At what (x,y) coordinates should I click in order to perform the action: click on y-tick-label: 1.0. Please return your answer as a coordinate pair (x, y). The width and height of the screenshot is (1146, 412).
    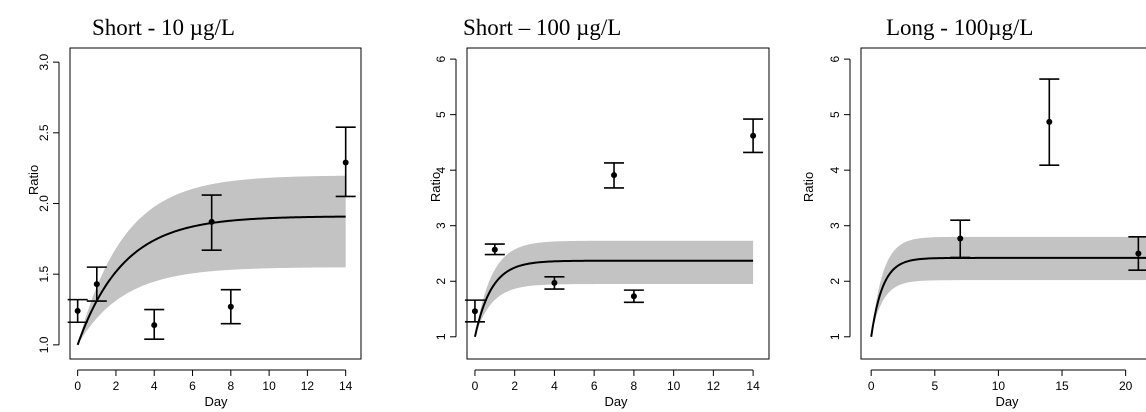
    Looking at the image, I should click on (44, 344).